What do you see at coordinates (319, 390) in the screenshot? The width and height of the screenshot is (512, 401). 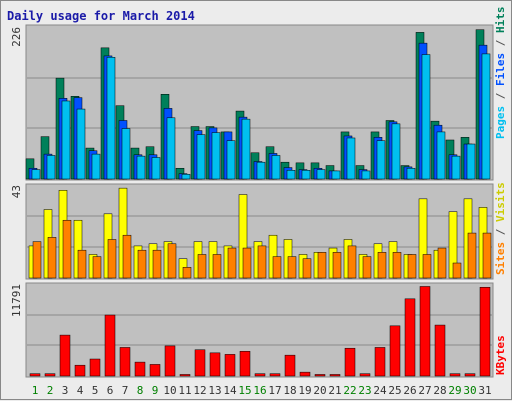 I see `x-tick-label: 20` at bounding box center [319, 390].